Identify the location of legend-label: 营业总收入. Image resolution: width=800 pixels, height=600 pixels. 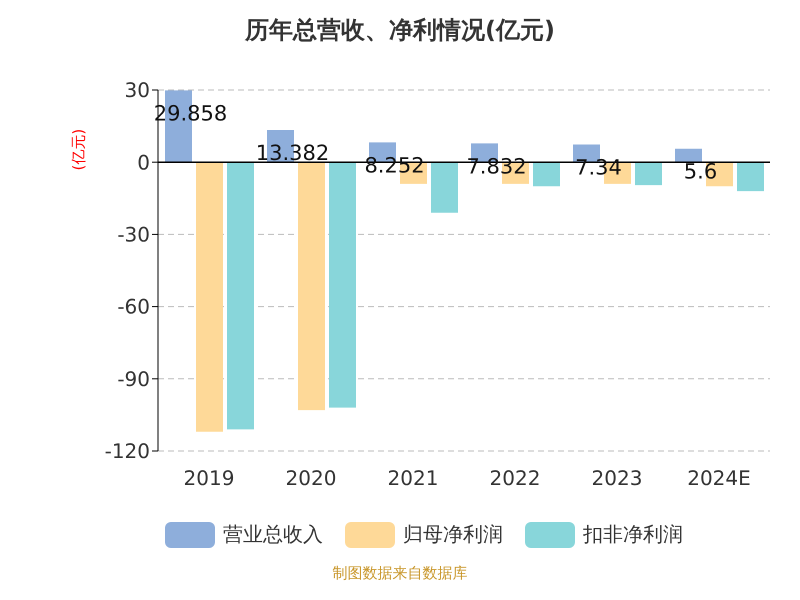
(273, 534).